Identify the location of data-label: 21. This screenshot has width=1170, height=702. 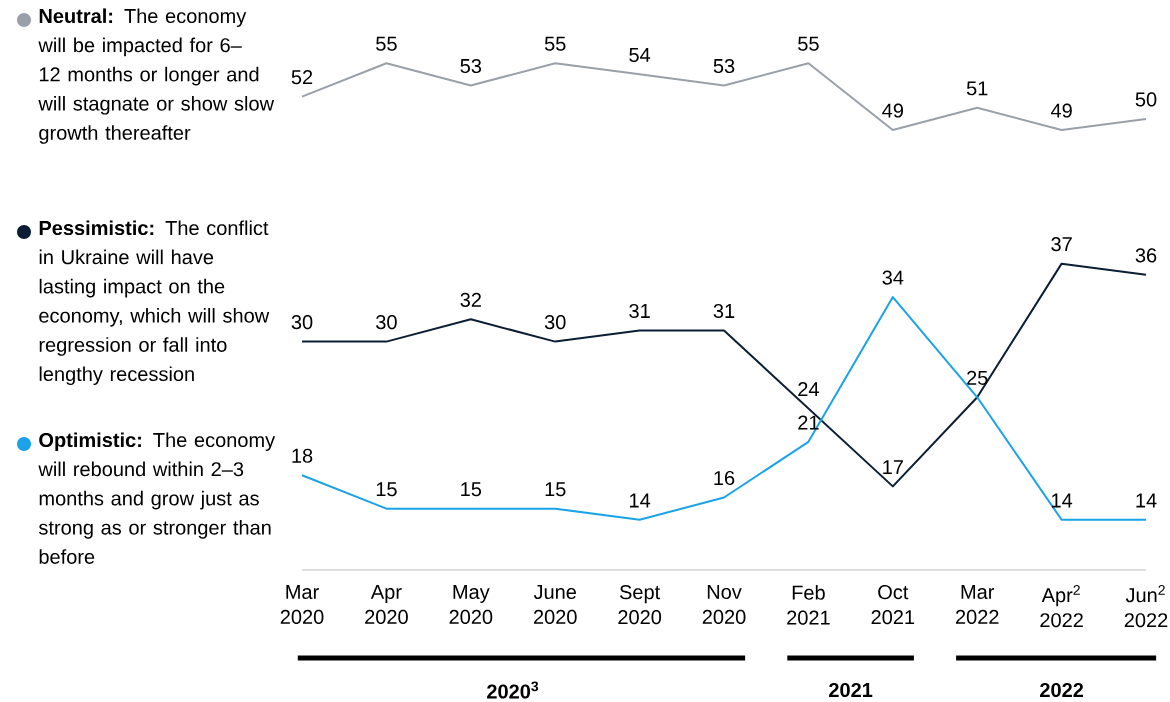
(808, 422).